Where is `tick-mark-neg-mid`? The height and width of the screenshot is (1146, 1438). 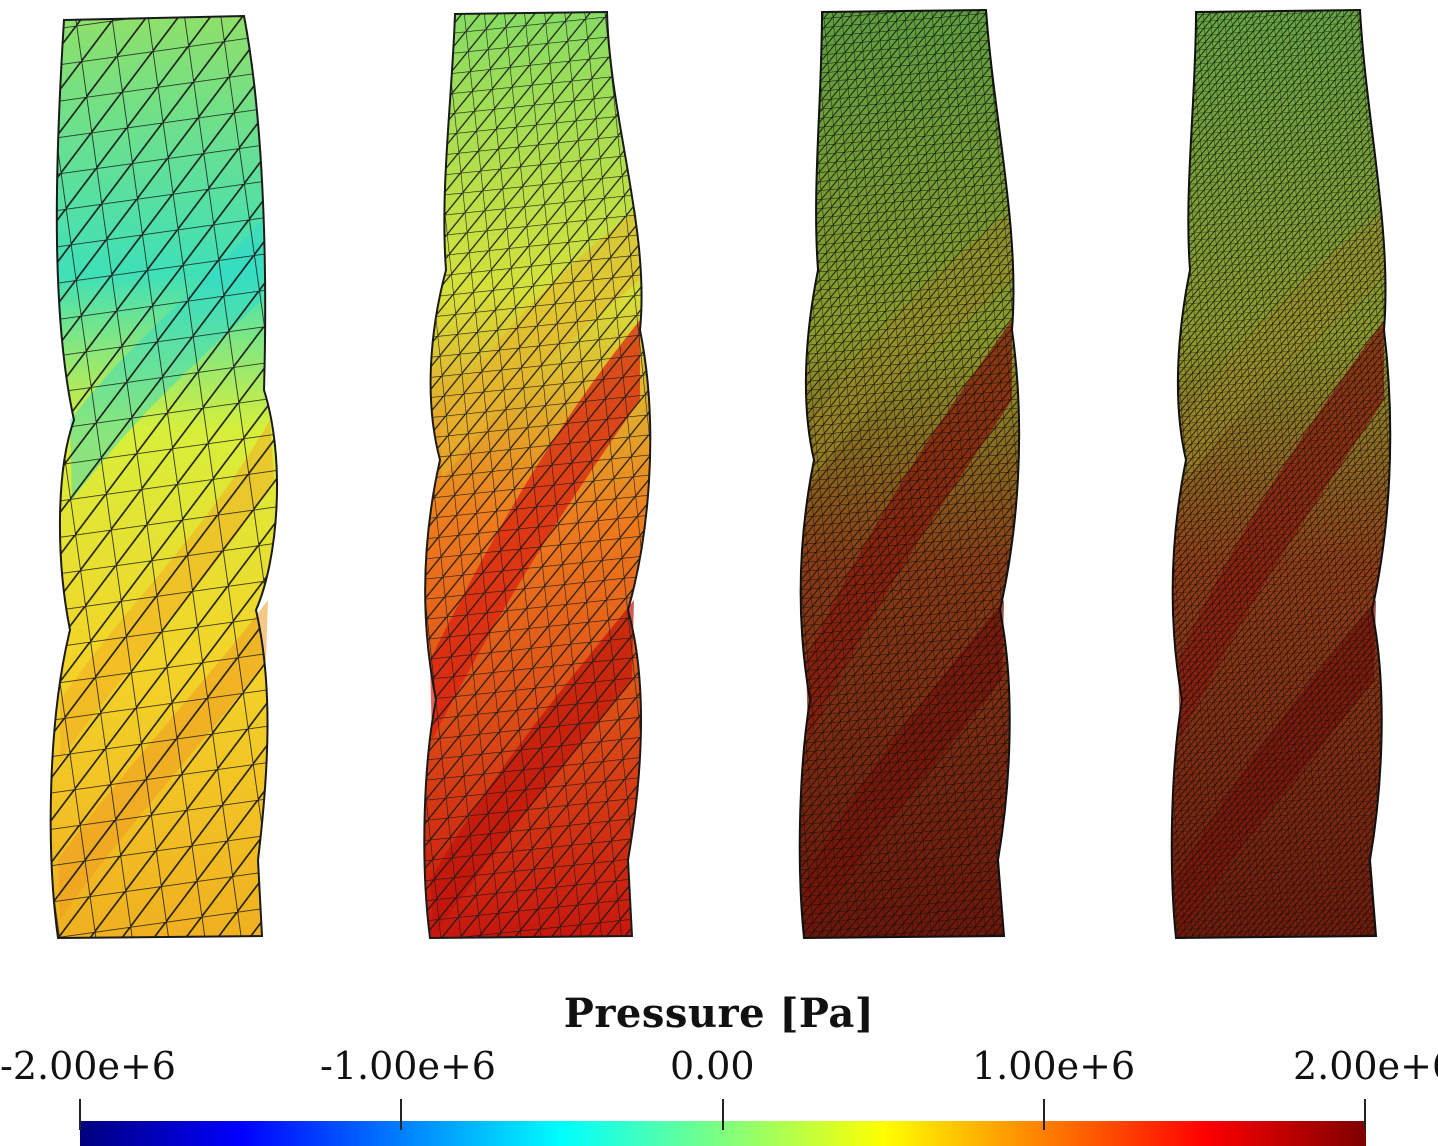
tick-mark-neg-mid is located at coordinates (401, 1114).